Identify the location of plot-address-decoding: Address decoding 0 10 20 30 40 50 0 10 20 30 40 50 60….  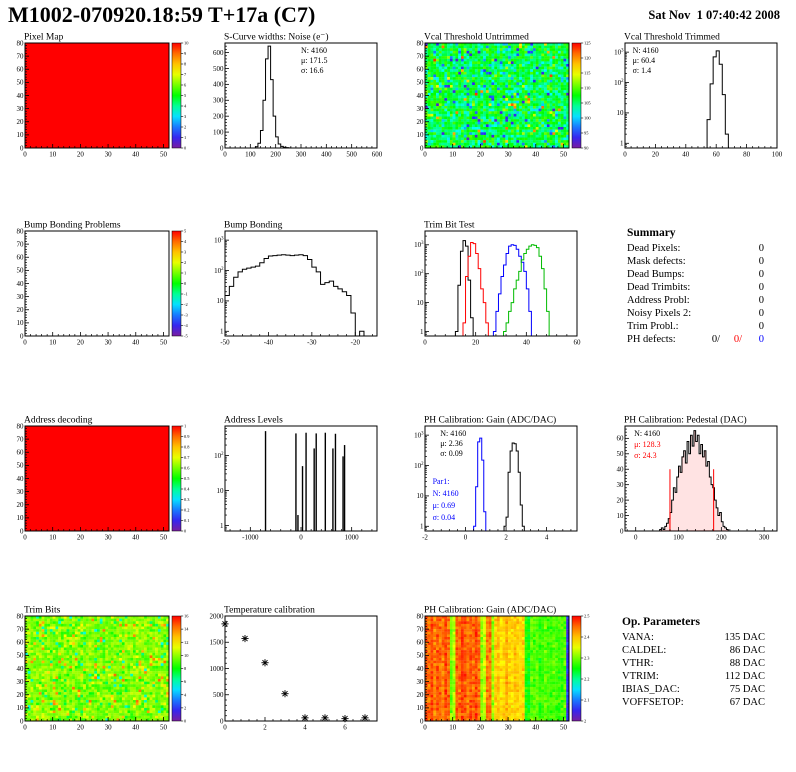
(98, 484).